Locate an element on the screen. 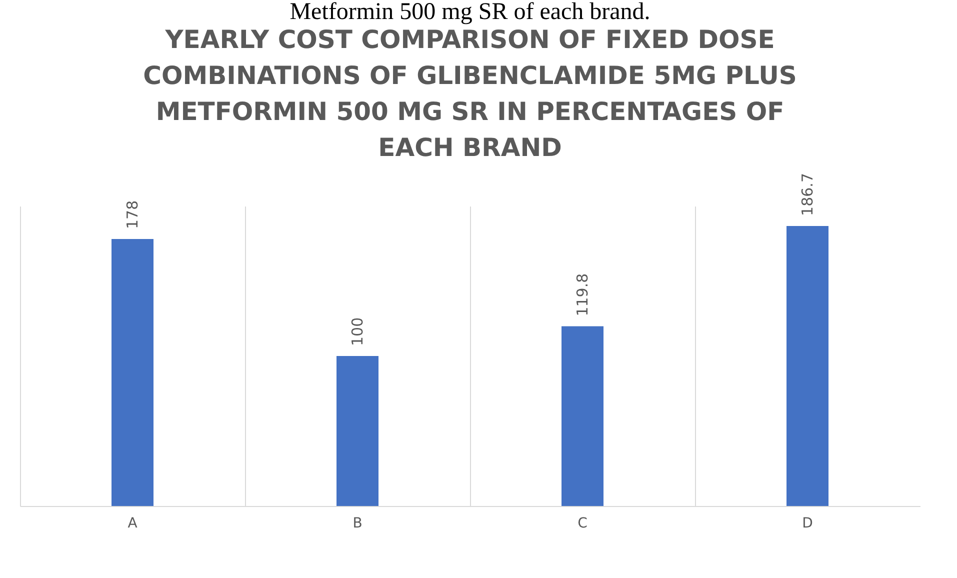  text: Metformin 500 mg SR of each brand. is located at coordinates (470, 12).